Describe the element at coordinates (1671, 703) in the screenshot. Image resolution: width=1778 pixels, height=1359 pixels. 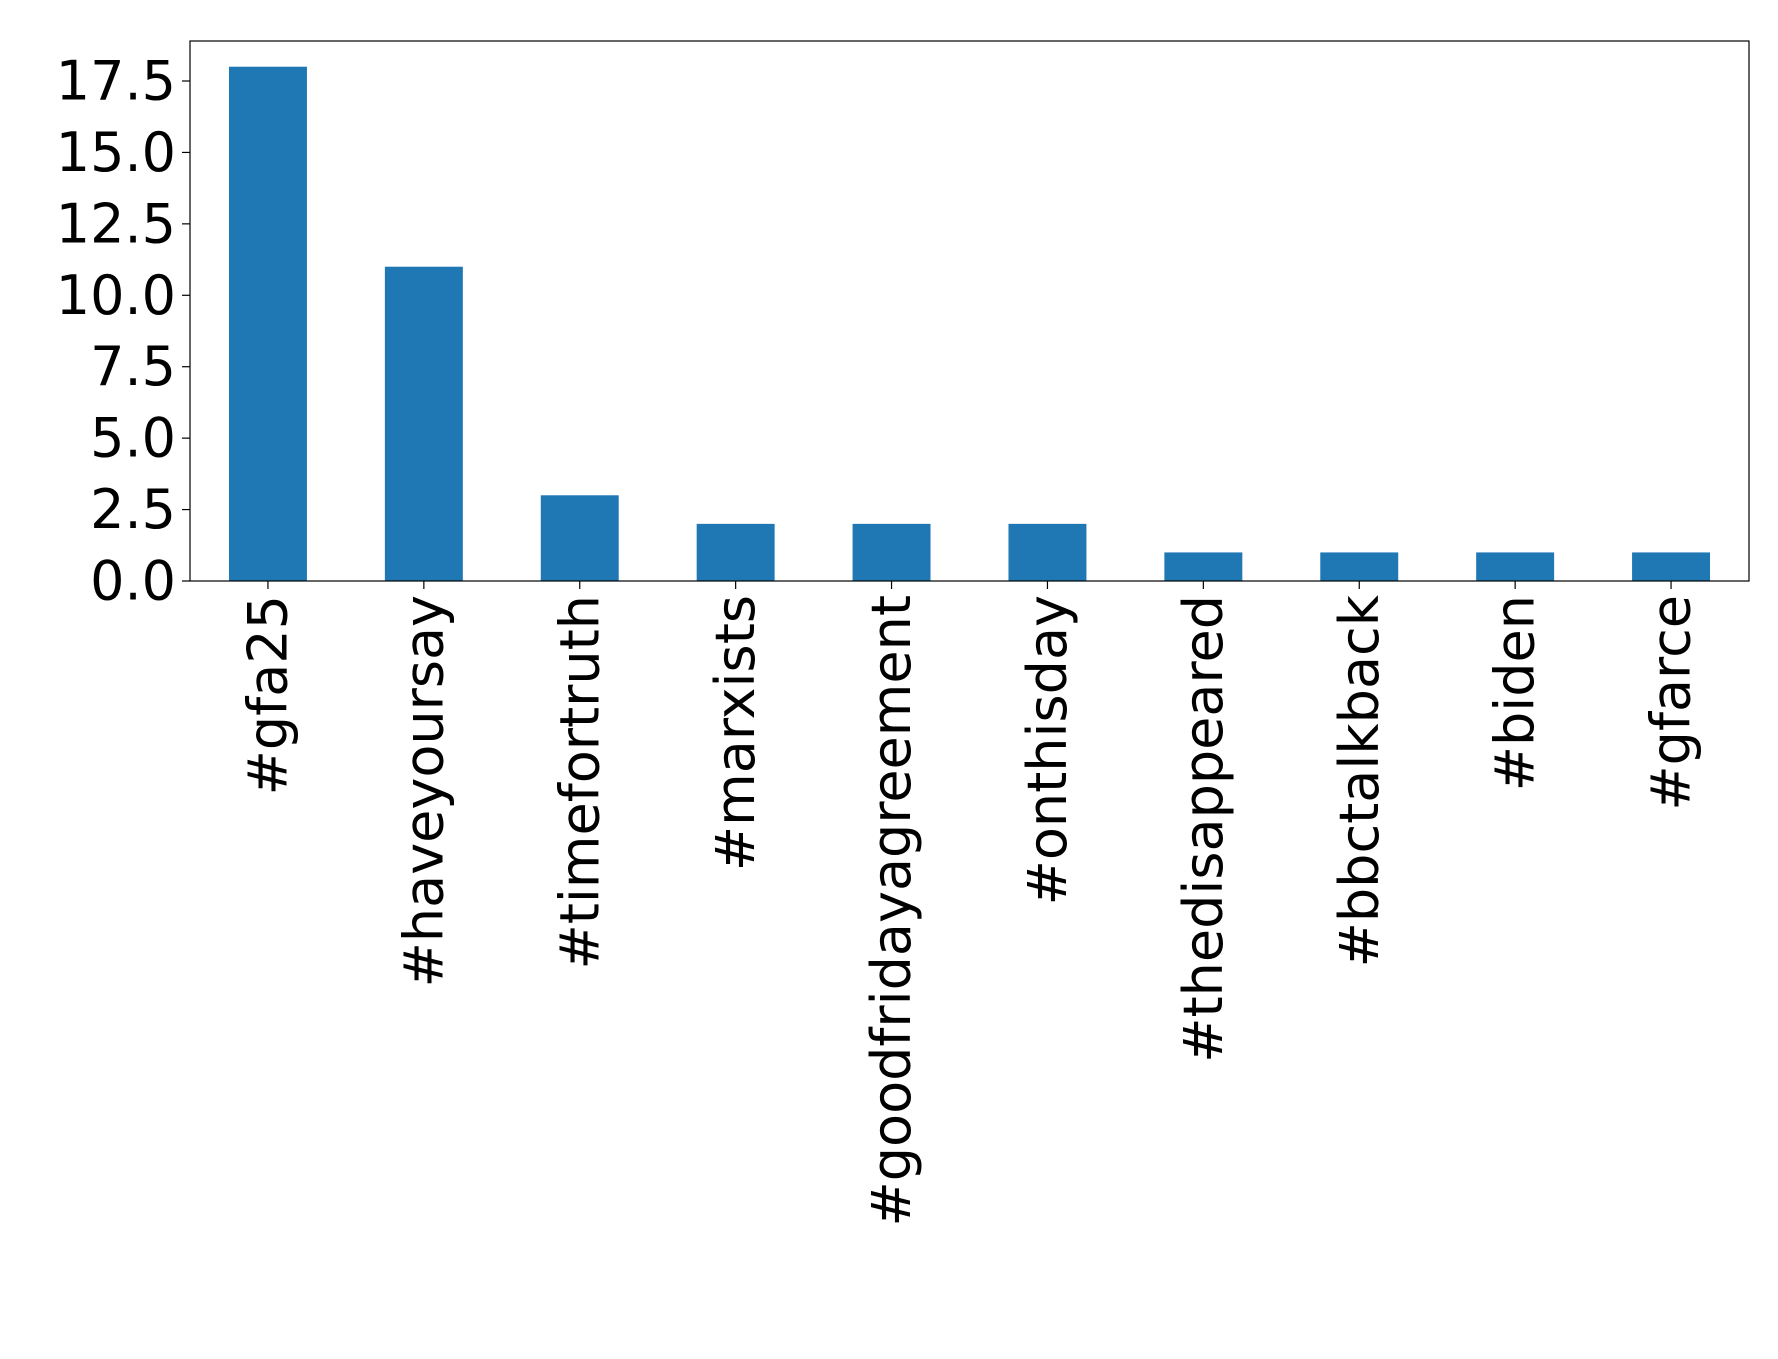
I see `x-tick-label: #gfarce` at that location.